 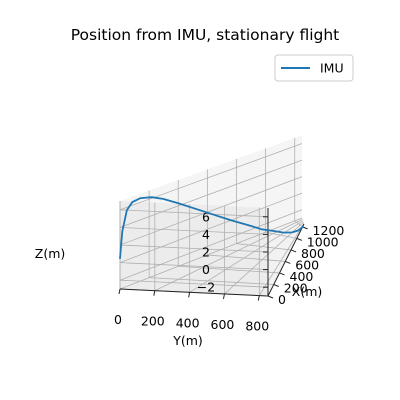 I want to click on x-axis-line, so click(x=286, y=260).